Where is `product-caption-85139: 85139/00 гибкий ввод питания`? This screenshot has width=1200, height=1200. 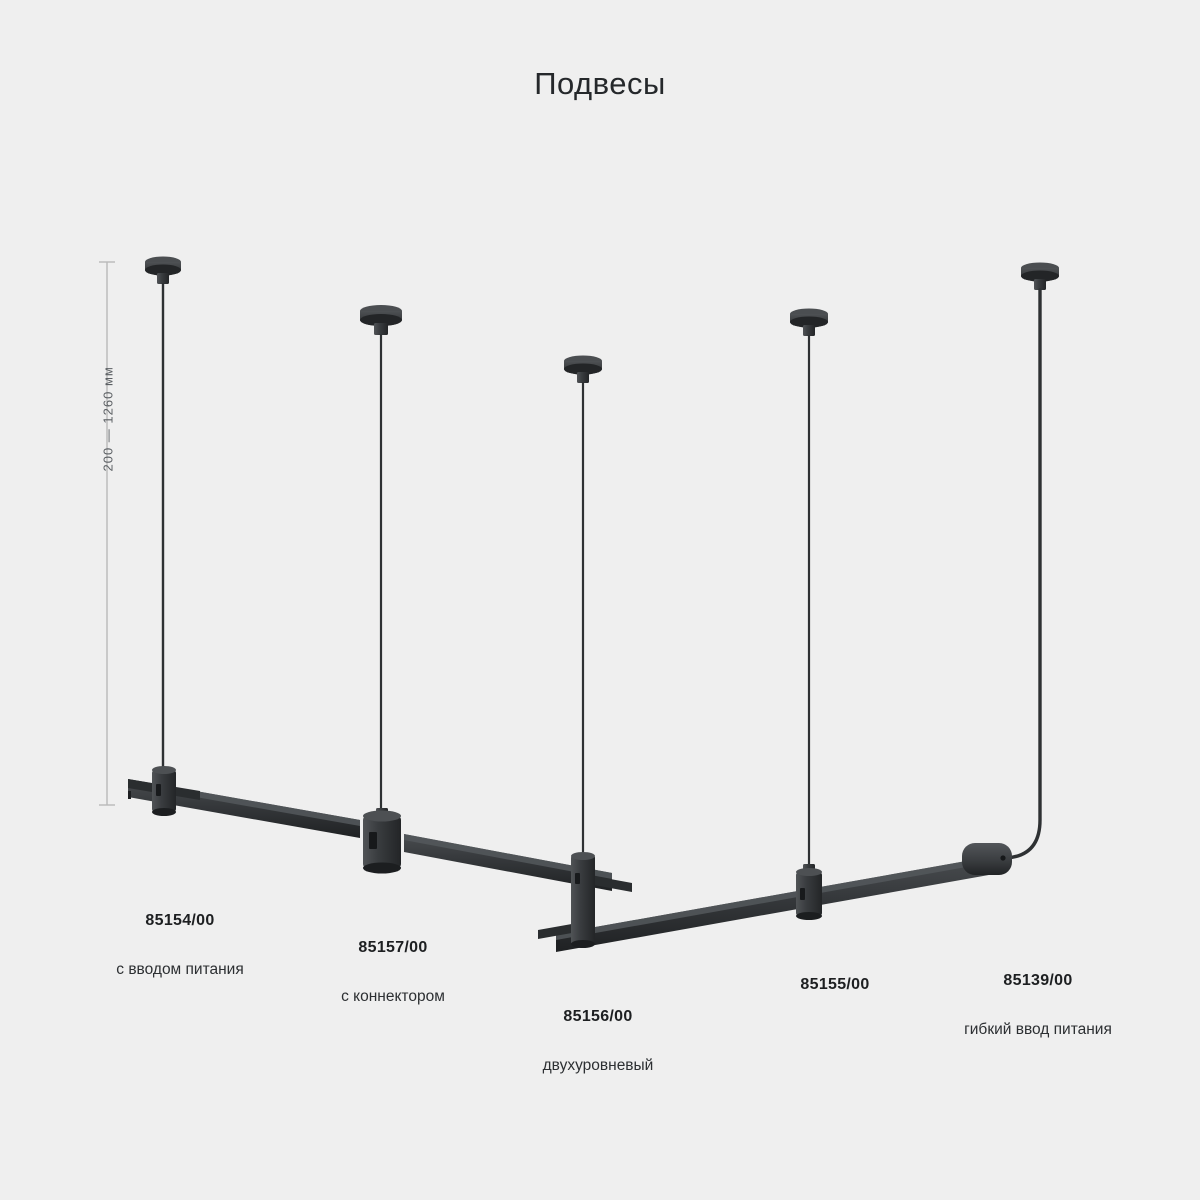 product-caption-85139: 85139/00 гибкий ввод питания is located at coordinates (1038, 1005).